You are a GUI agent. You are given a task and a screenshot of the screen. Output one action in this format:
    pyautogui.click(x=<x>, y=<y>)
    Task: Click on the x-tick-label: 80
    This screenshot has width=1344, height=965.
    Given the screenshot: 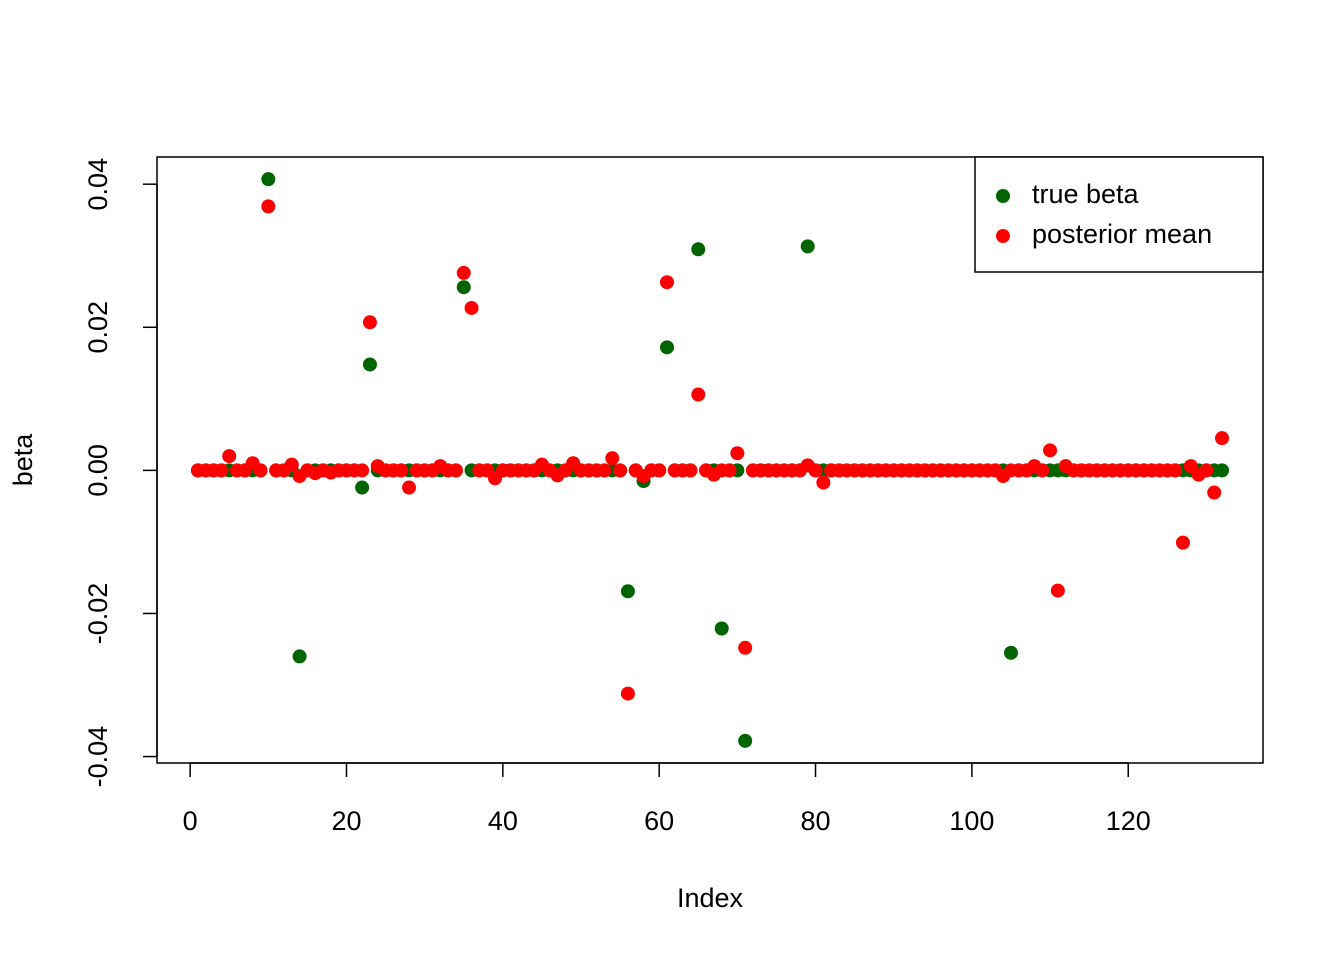 What is the action you would take?
    pyautogui.click(x=816, y=821)
    